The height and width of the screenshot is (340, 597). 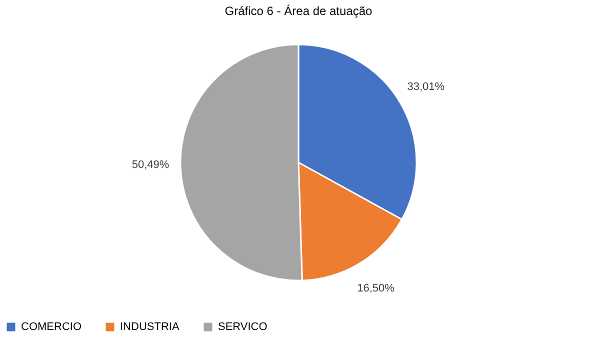 I want to click on data-label: 33,01%, so click(x=426, y=87).